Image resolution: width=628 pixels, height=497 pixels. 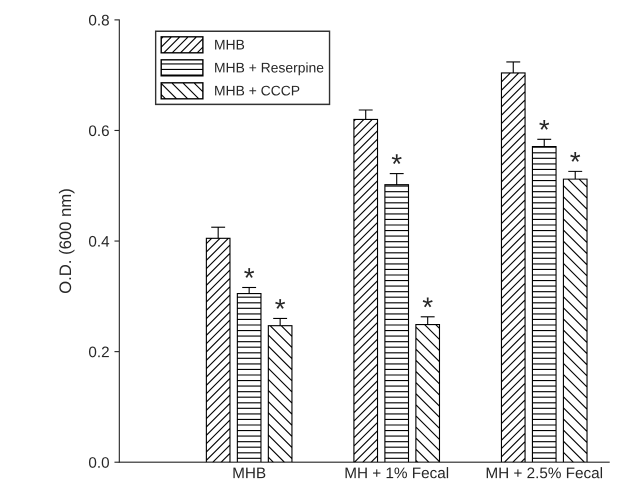 I want to click on x-tick-label: MH + 1% Fecal, so click(x=397, y=472).